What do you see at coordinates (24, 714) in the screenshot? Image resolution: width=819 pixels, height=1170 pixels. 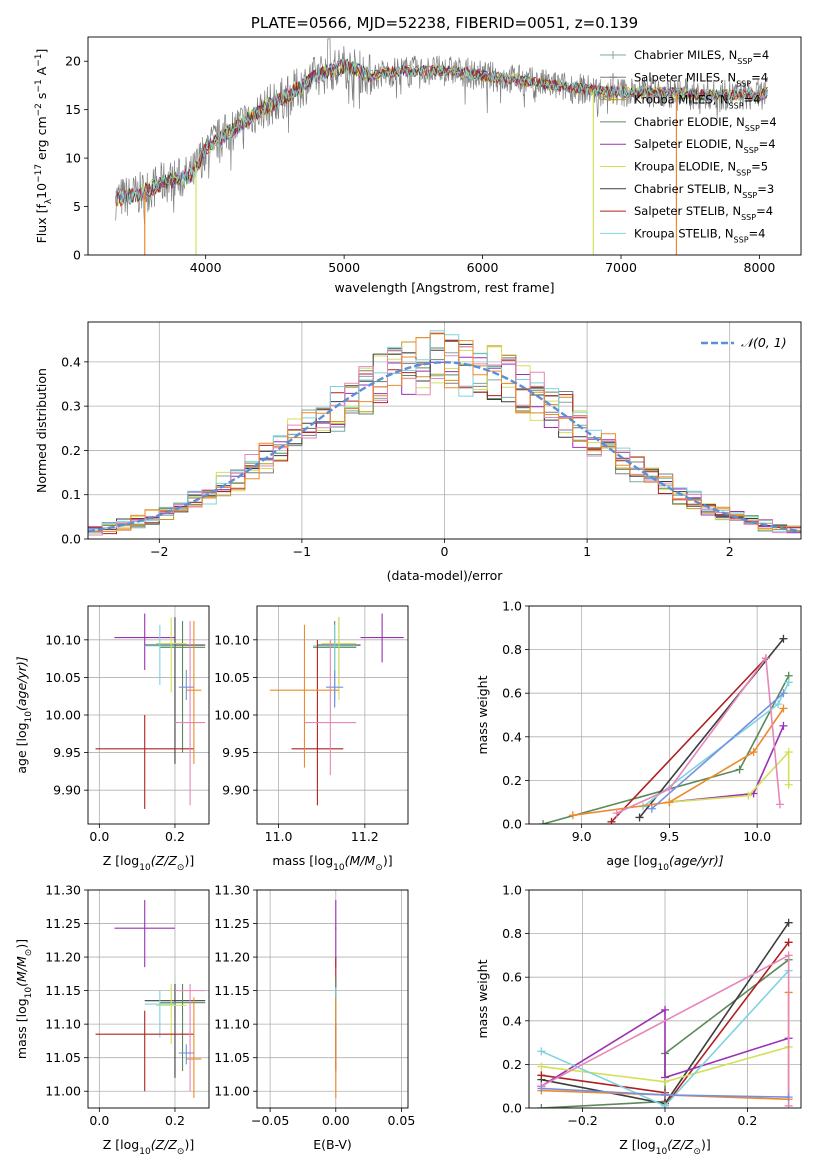 I see `y-axis-label: age [log10(age/yr)]` at bounding box center [24, 714].